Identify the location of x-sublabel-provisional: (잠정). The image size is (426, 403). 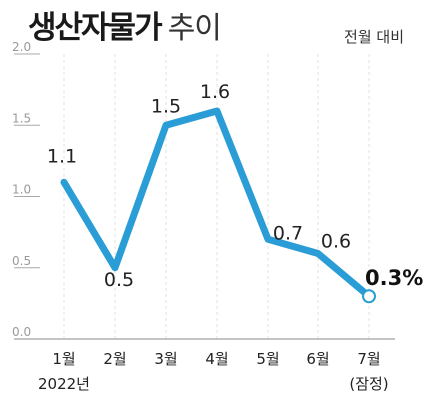
(368, 384).